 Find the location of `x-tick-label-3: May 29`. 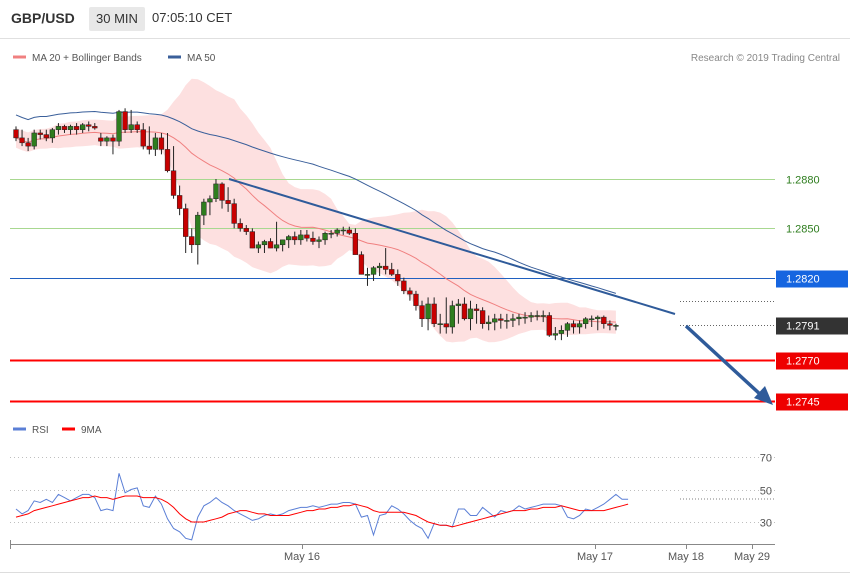

x-tick-label-3: May 29 is located at coordinates (752, 557).